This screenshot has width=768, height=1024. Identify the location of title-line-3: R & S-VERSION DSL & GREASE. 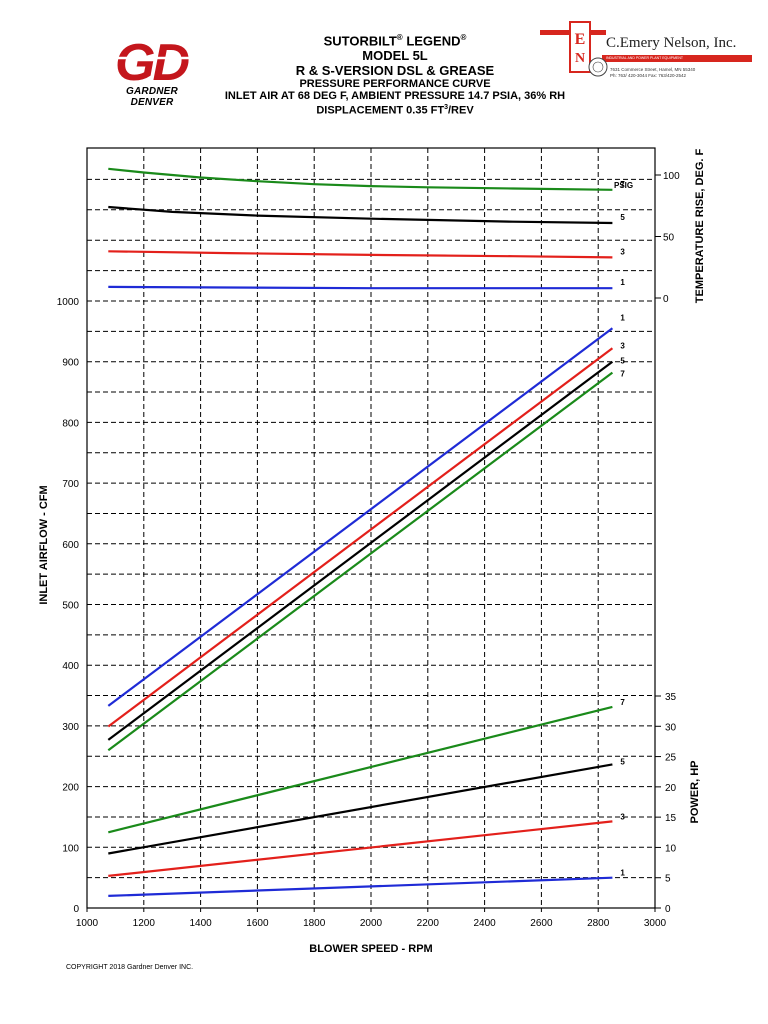
(395, 71).